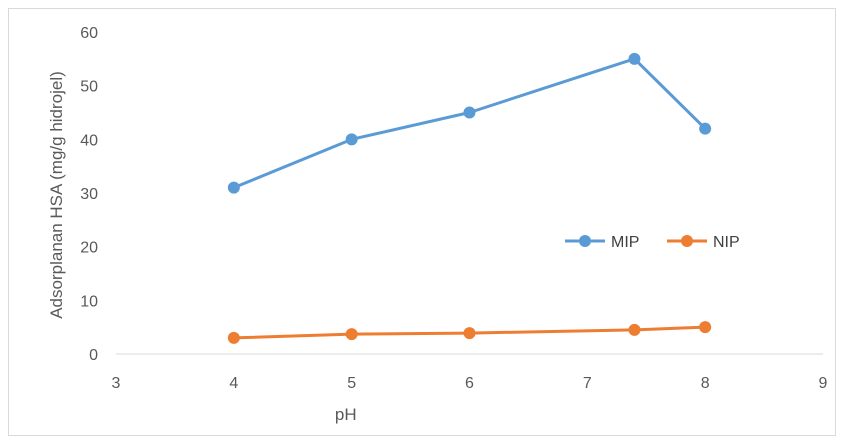 The width and height of the screenshot is (845, 443). I want to click on x-tick-label: 9, so click(823, 383).